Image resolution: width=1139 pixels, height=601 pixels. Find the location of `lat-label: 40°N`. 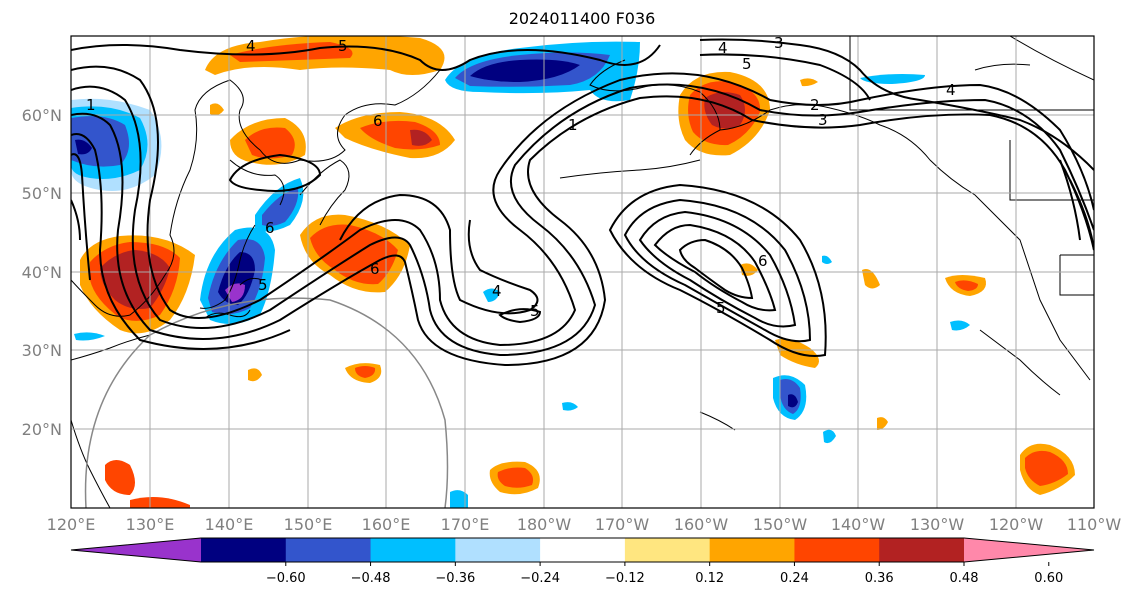

lat-label: 40°N is located at coordinates (42, 272).